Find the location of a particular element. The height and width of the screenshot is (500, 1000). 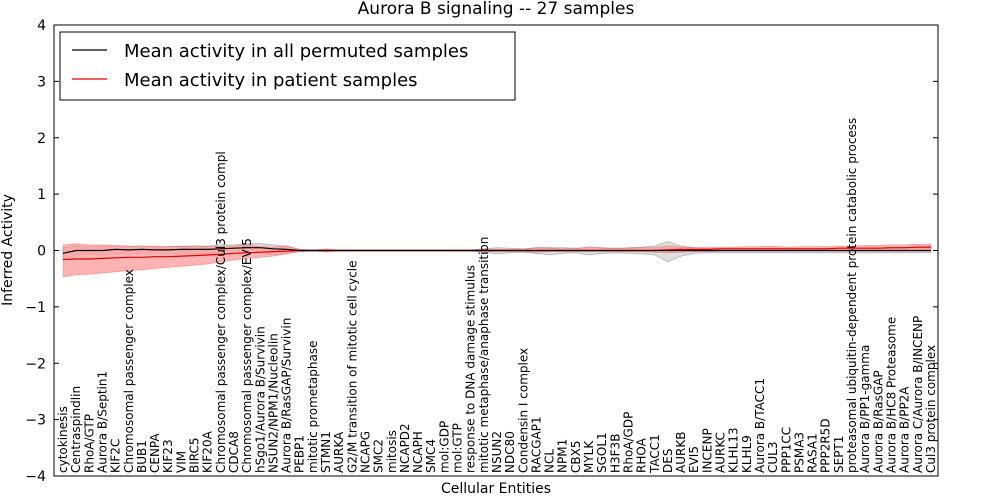

x-tick-label: Aurora B/TACC1 is located at coordinates (760, 425).